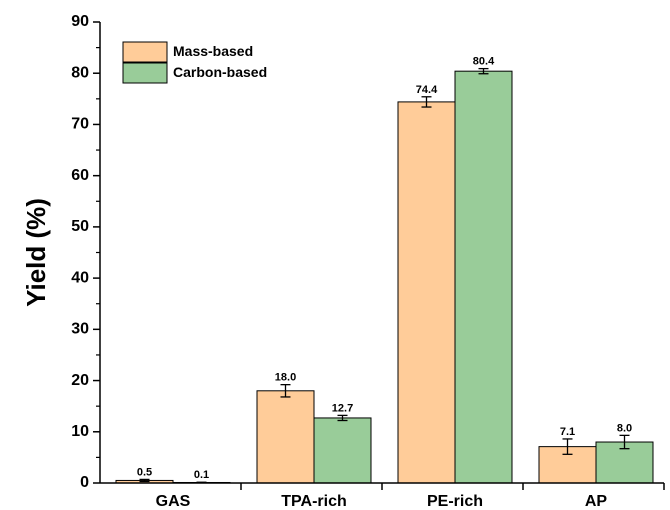  I want to click on y-tick-label: 0, so click(84, 482).